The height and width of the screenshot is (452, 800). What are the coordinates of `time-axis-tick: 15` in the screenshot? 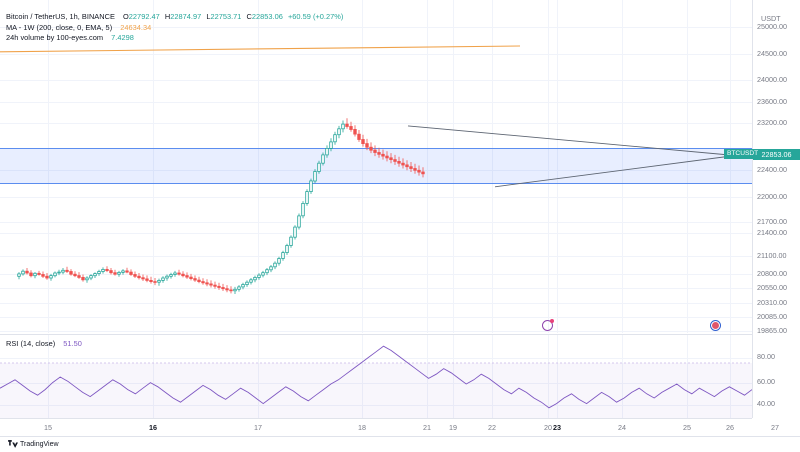 It's located at (48, 427).